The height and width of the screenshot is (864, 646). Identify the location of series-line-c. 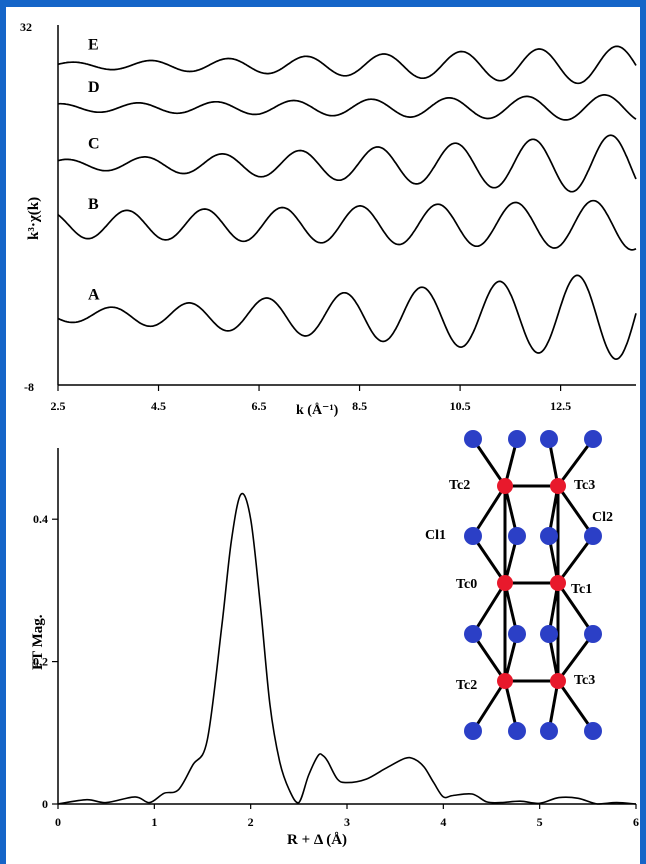
(347, 163).